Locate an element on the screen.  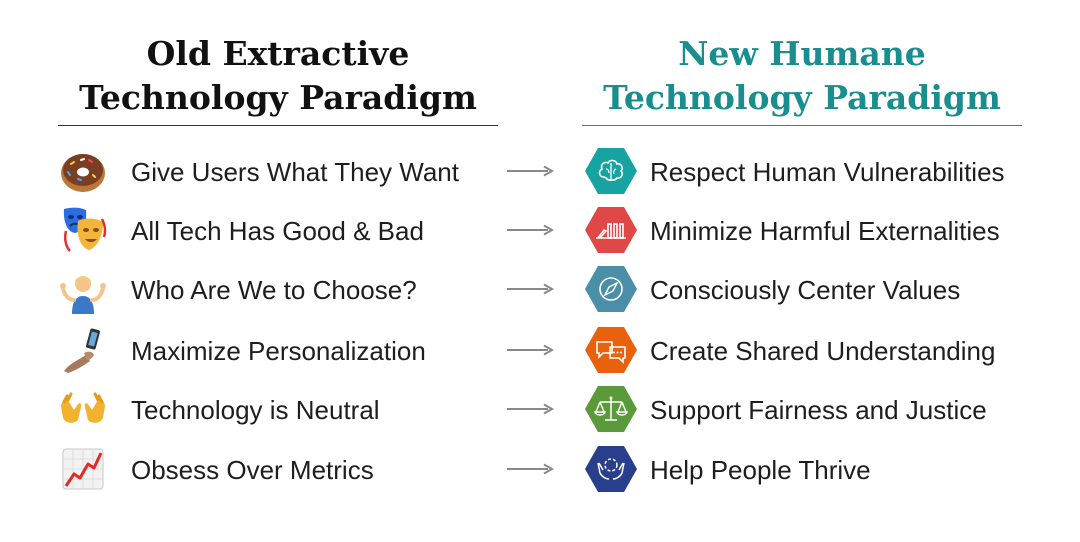
paradigm-row: Obsess Over Metrics Help People Thrive is located at coordinates (540, 469).